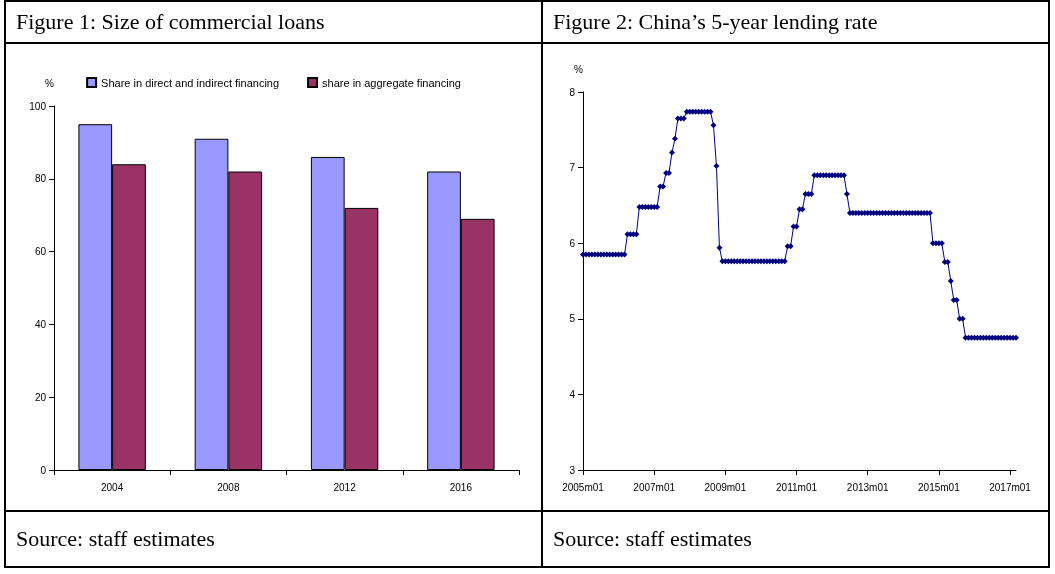 The height and width of the screenshot is (574, 1055). I want to click on y-tick-label: 20, so click(40, 397).